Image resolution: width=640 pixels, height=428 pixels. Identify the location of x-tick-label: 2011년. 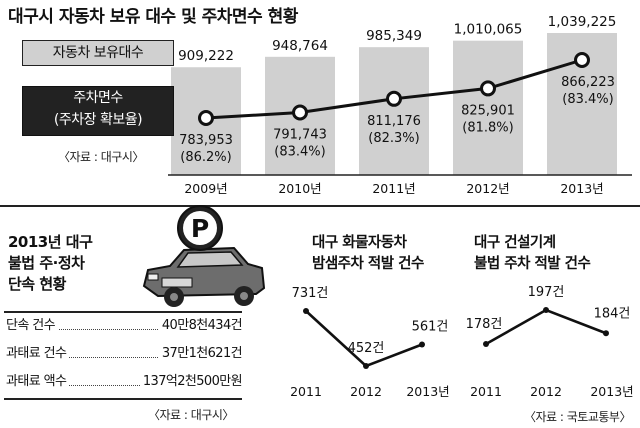
(393, 188).